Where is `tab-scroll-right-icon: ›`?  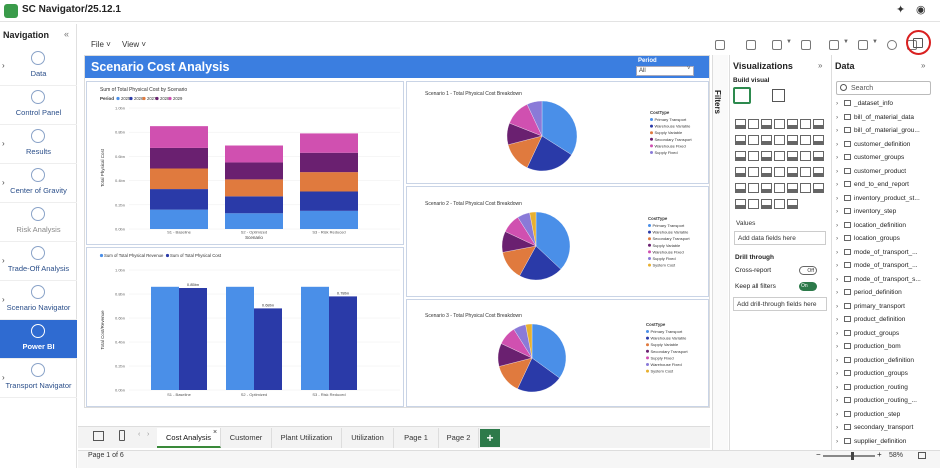
tab-scroll-right-icon: › is located at coordinates (148, 434).